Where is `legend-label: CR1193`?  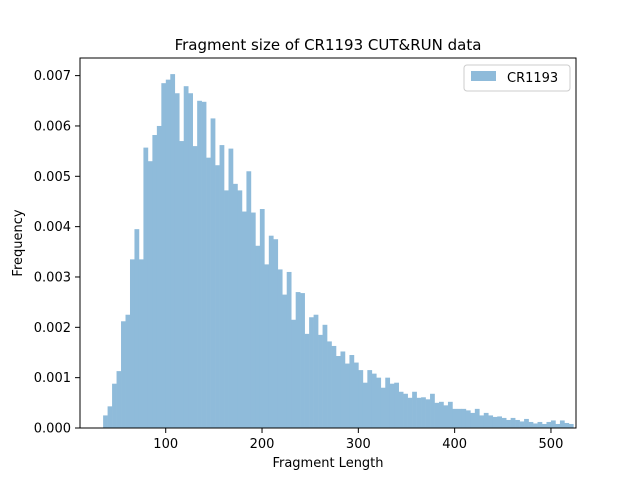 legend-label: CR1193 is located at coordinates (532, 78).